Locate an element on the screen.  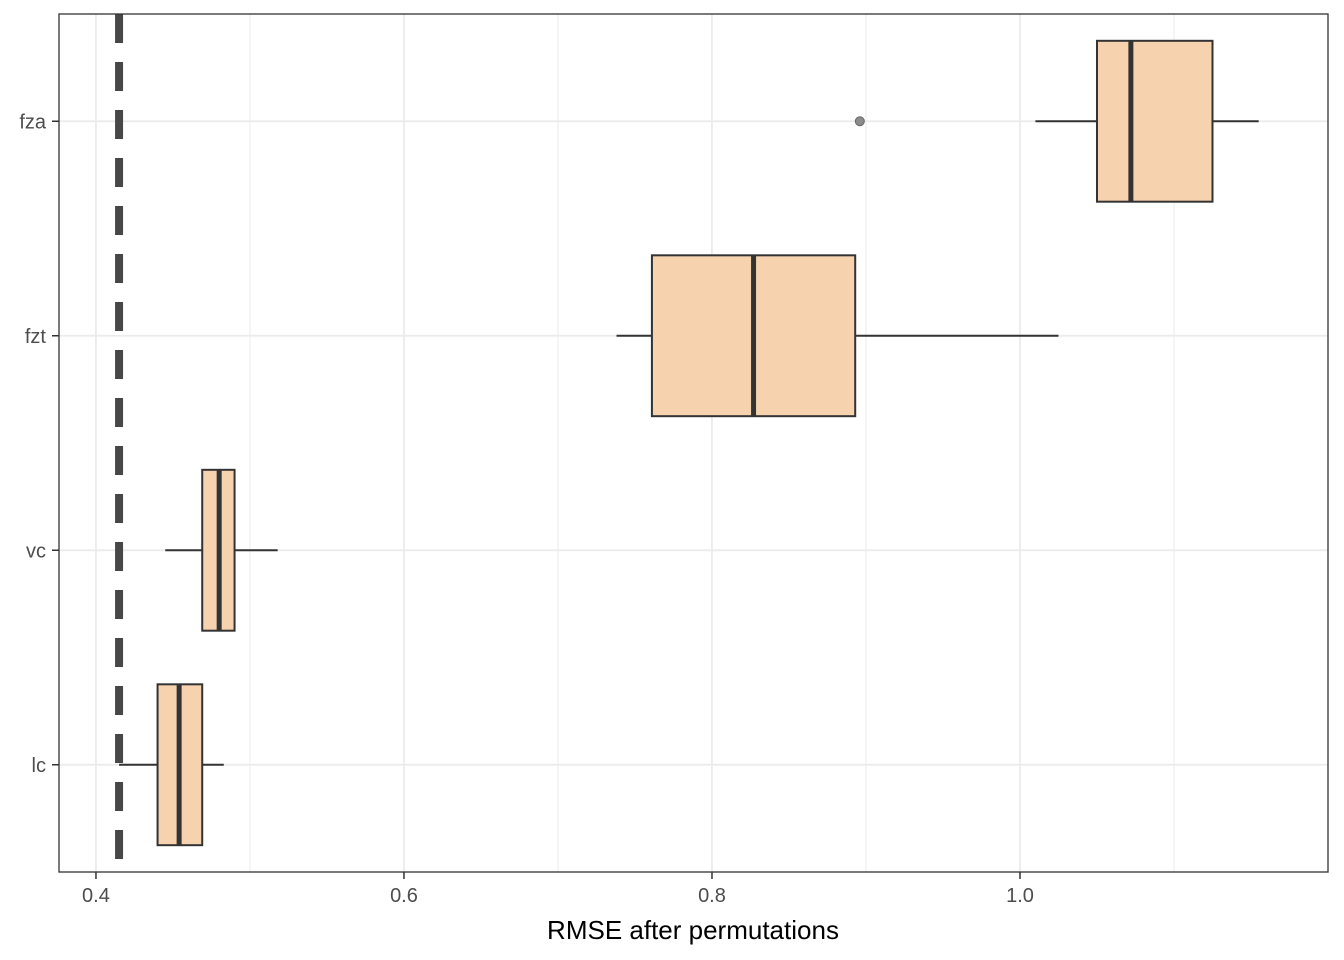
x-tick-label: 0.4 is located at coordinates (96, 896).